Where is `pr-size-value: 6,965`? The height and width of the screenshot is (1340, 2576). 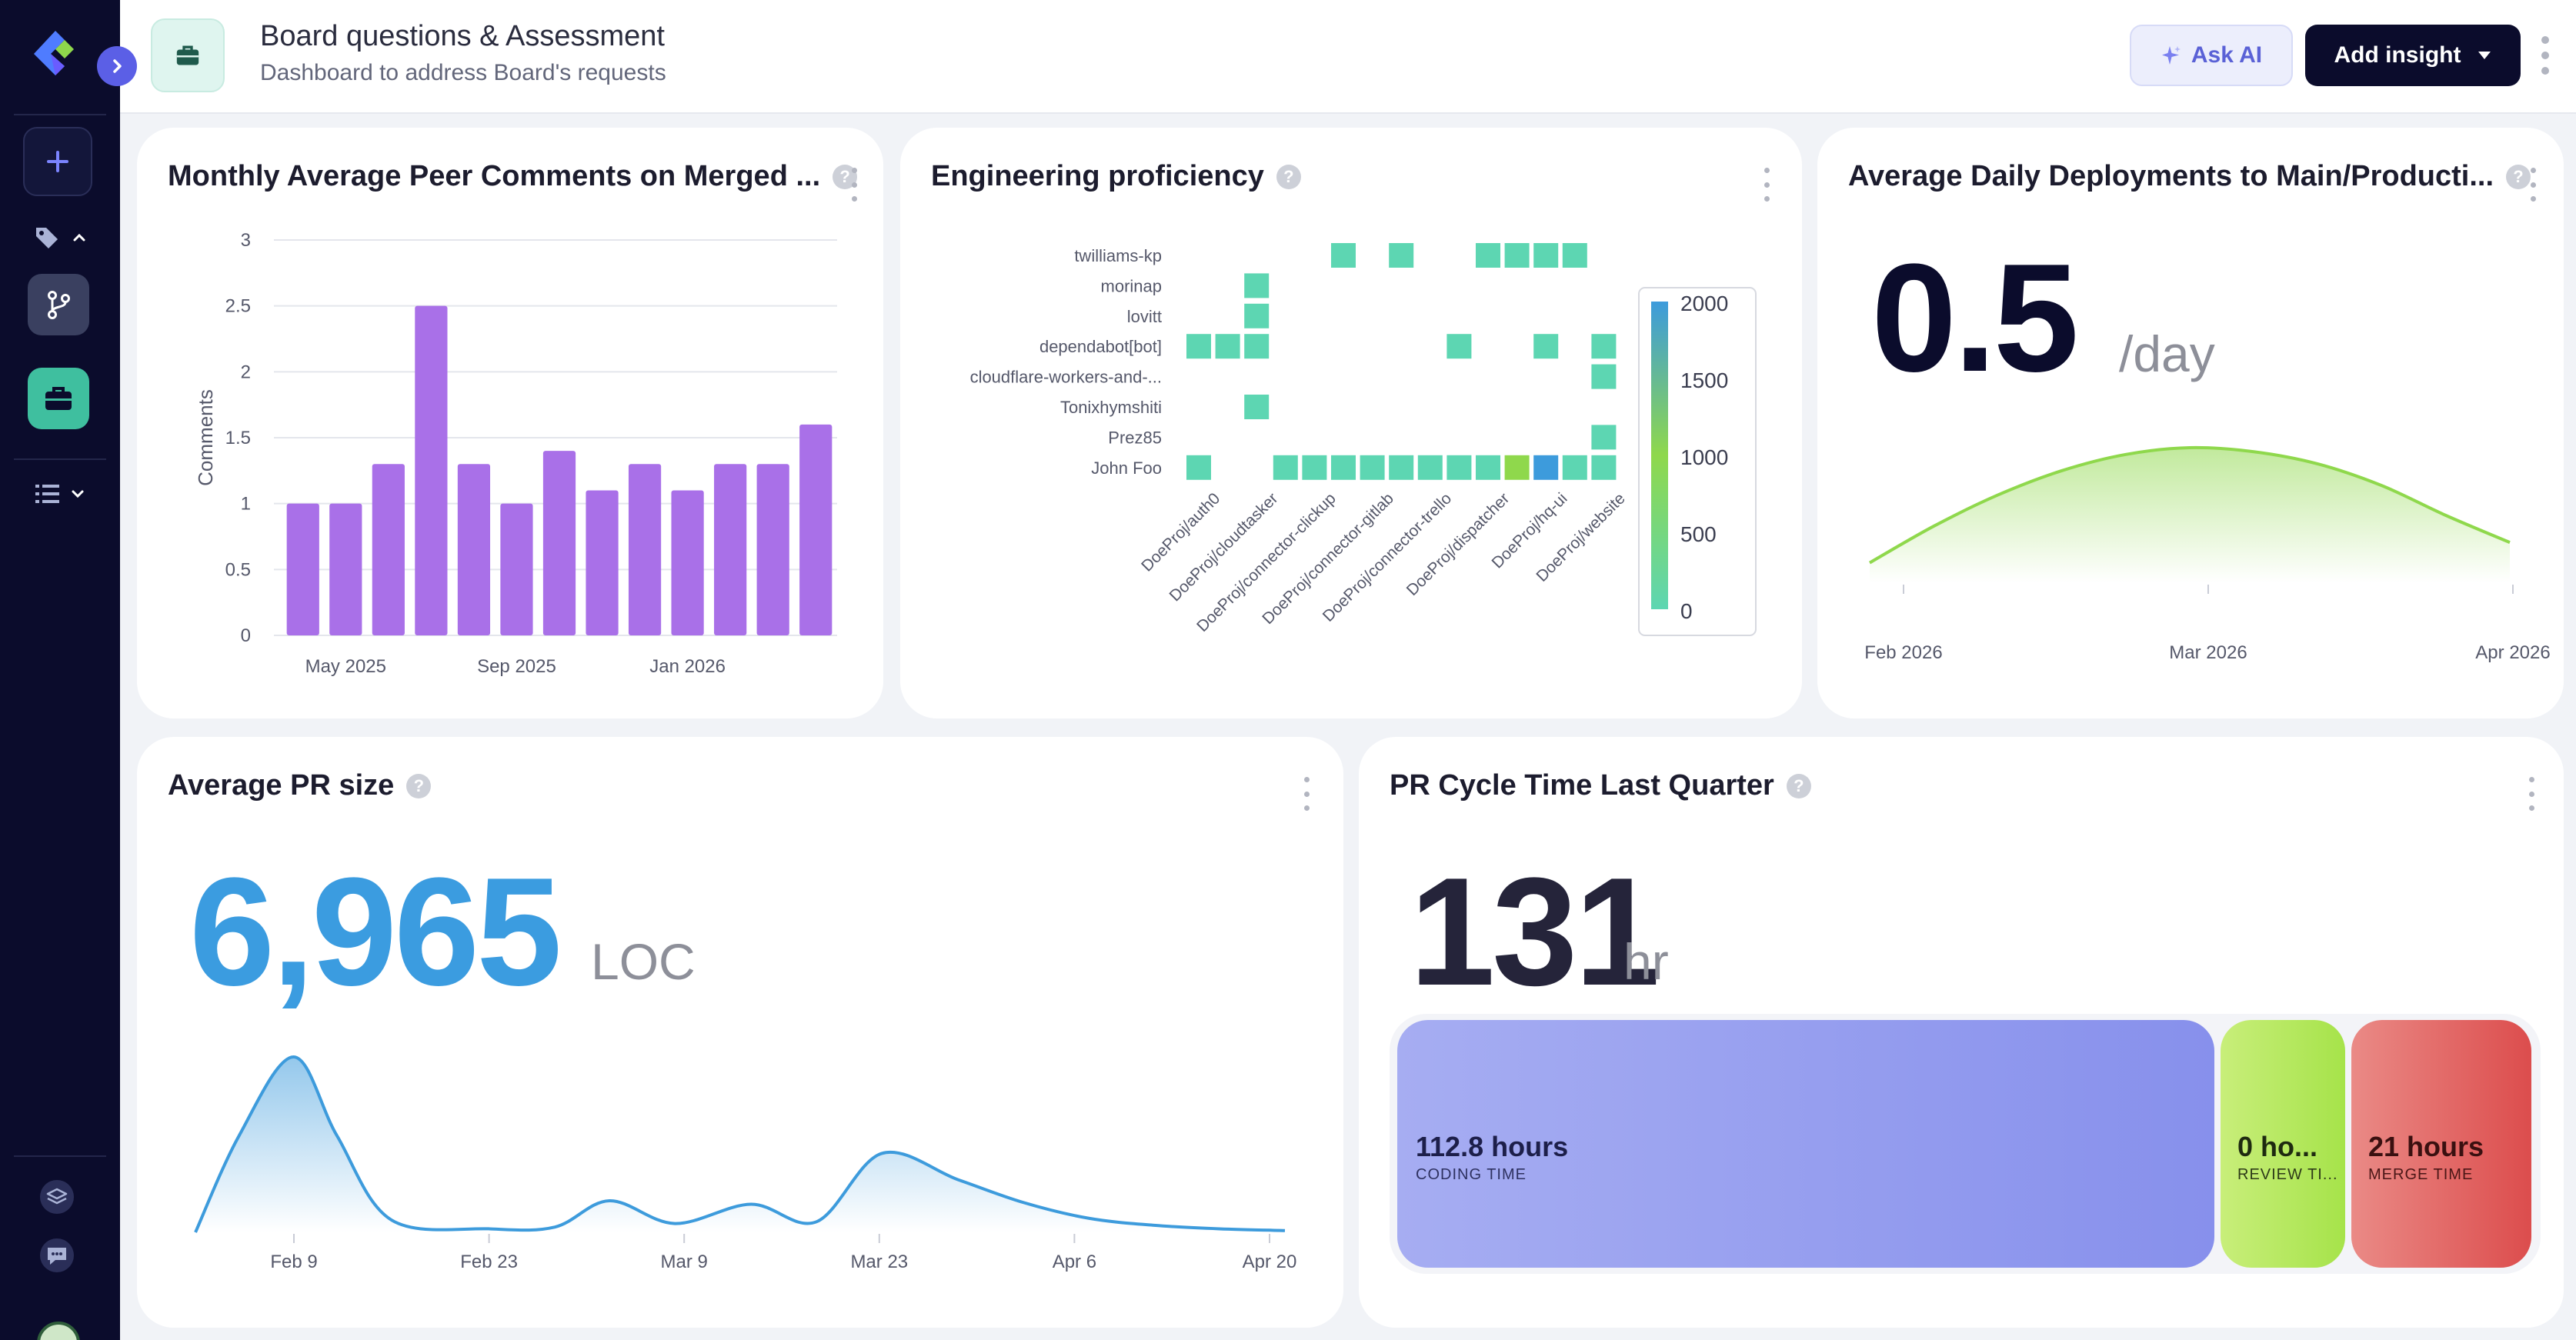 pr-size-value: 6,965 is located at coordinates (376, 932).